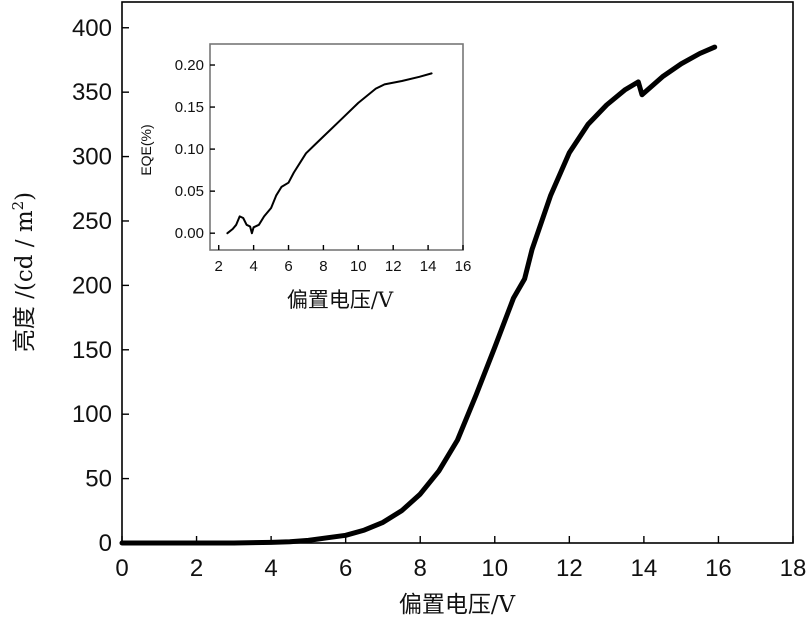 The image size is (808, 617). What do you see at coordinates (345, 568) in the screenshot?
I see `main-x-tick-label: 6` at bounding box center [345, 568].